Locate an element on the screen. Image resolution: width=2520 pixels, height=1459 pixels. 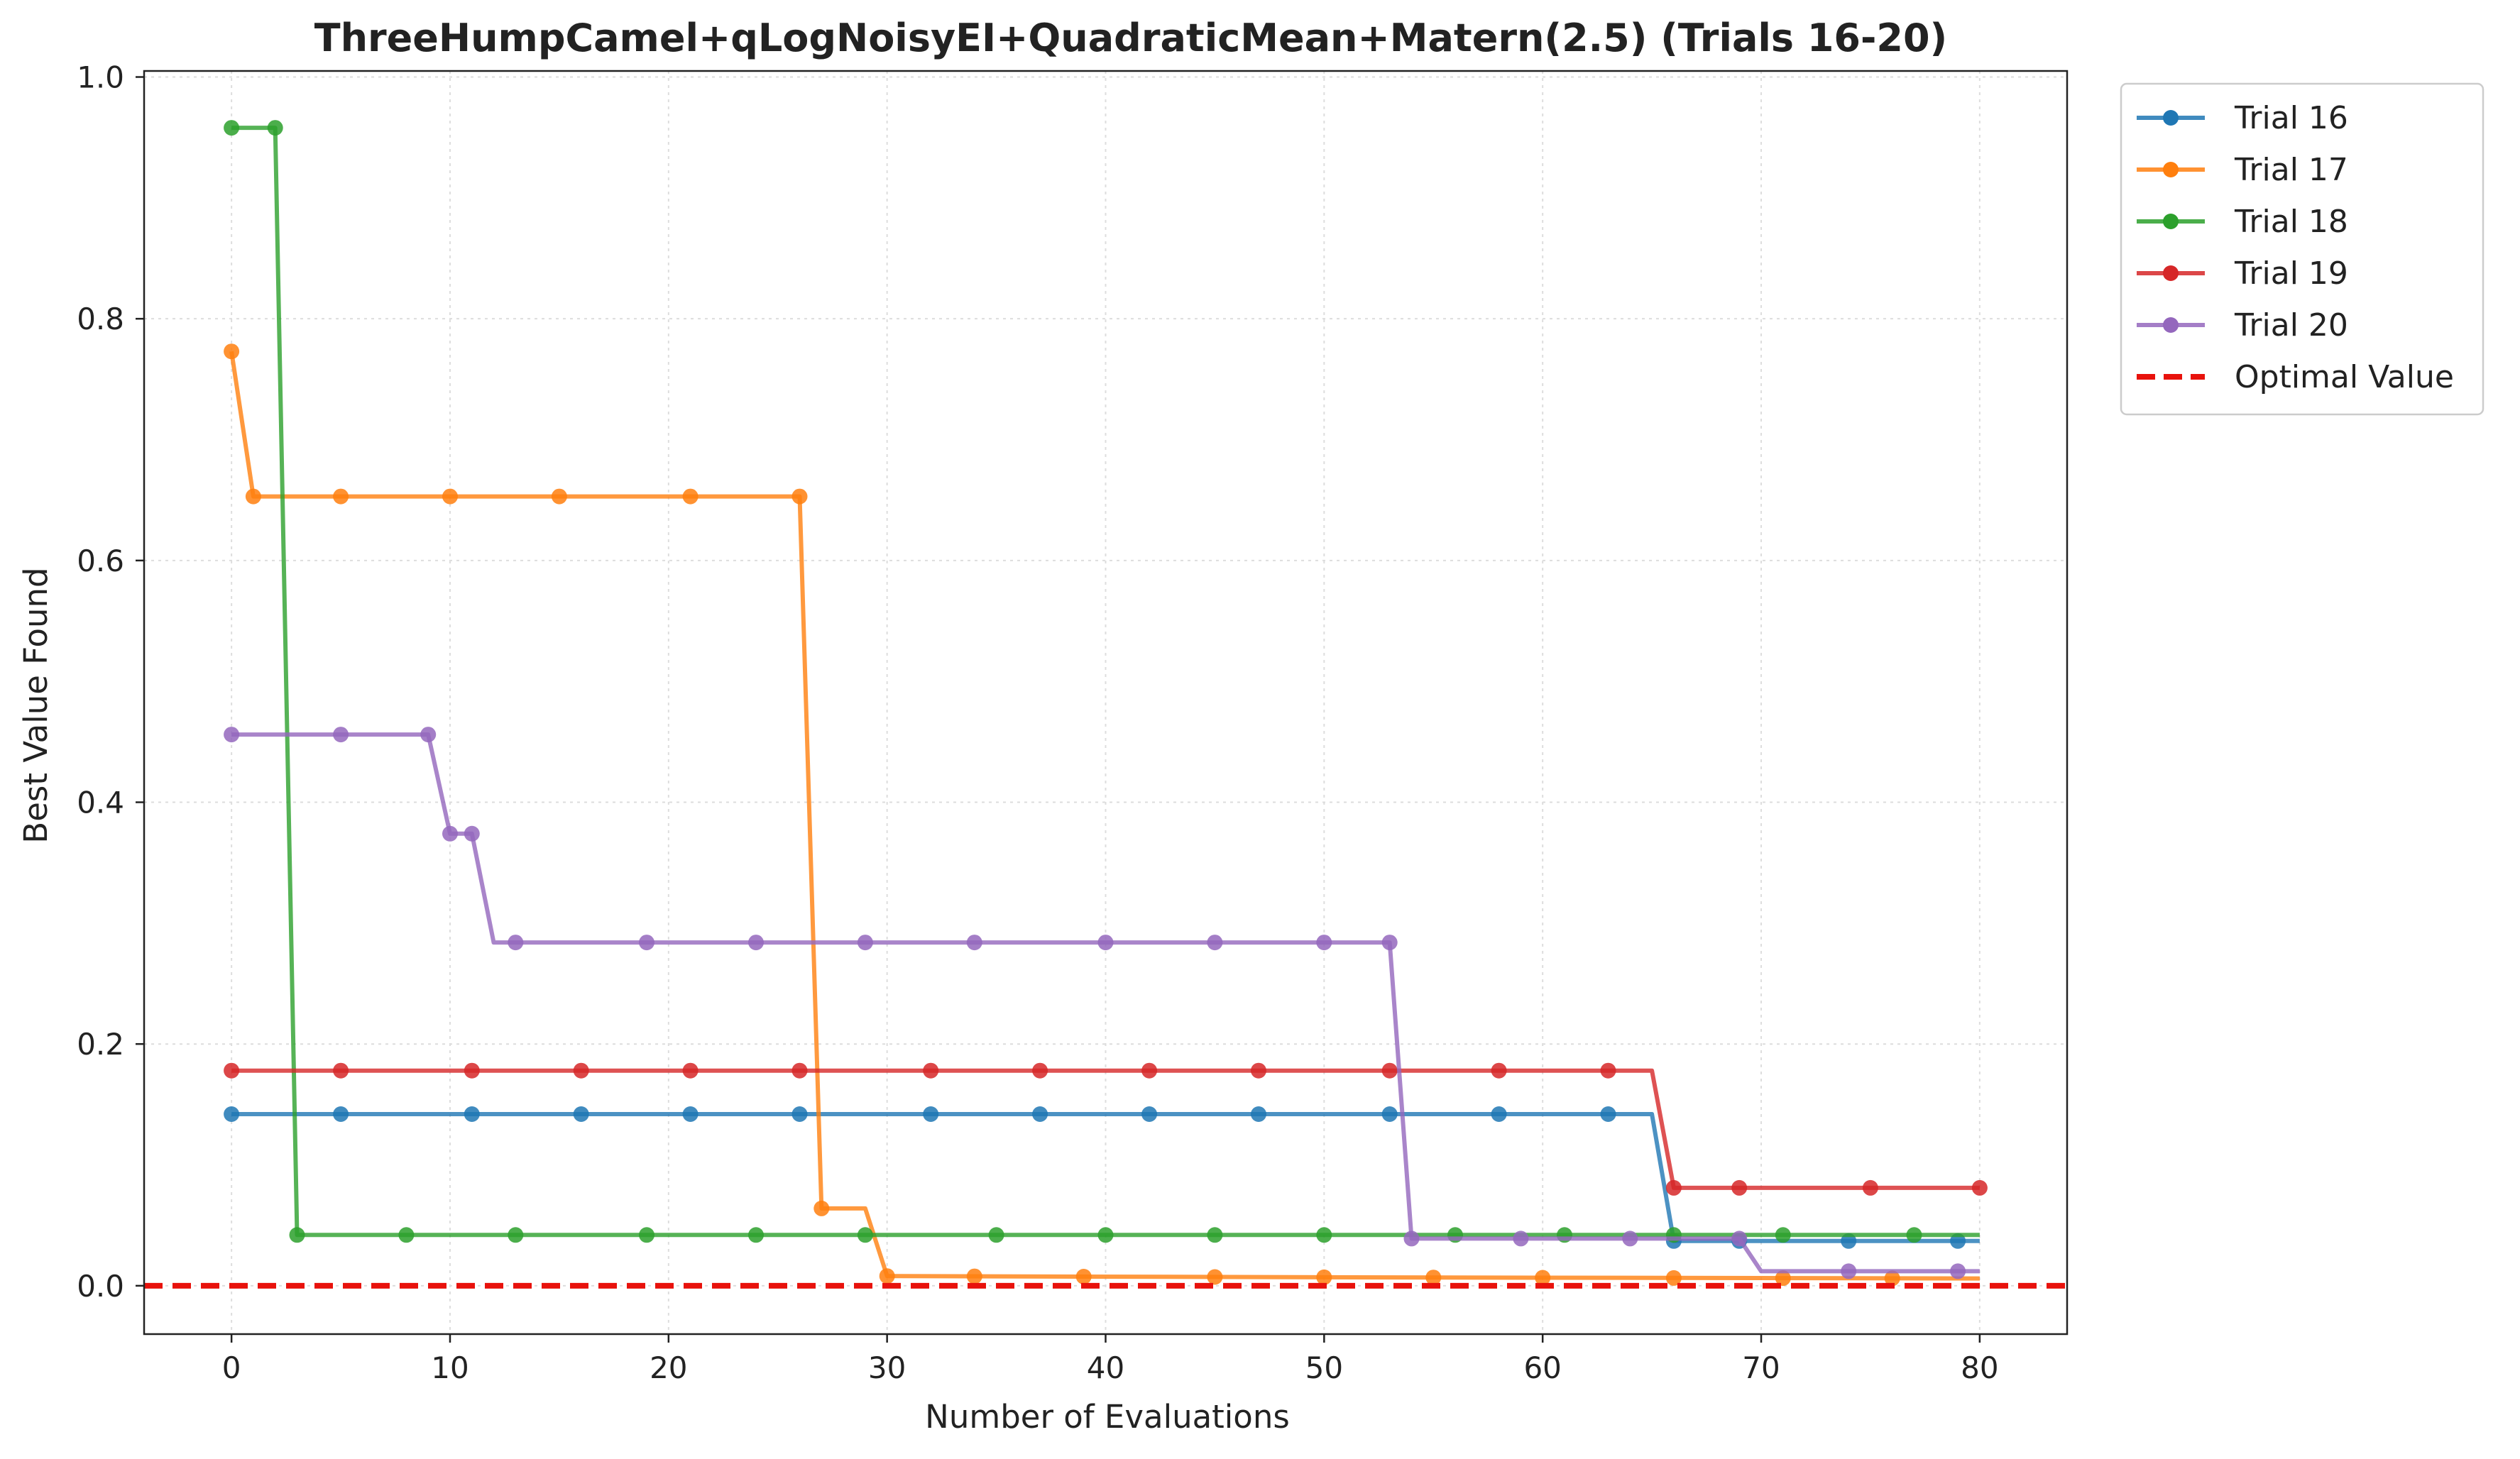
legend-label-5: Optimal Value is located at coordinates (2345, 377).